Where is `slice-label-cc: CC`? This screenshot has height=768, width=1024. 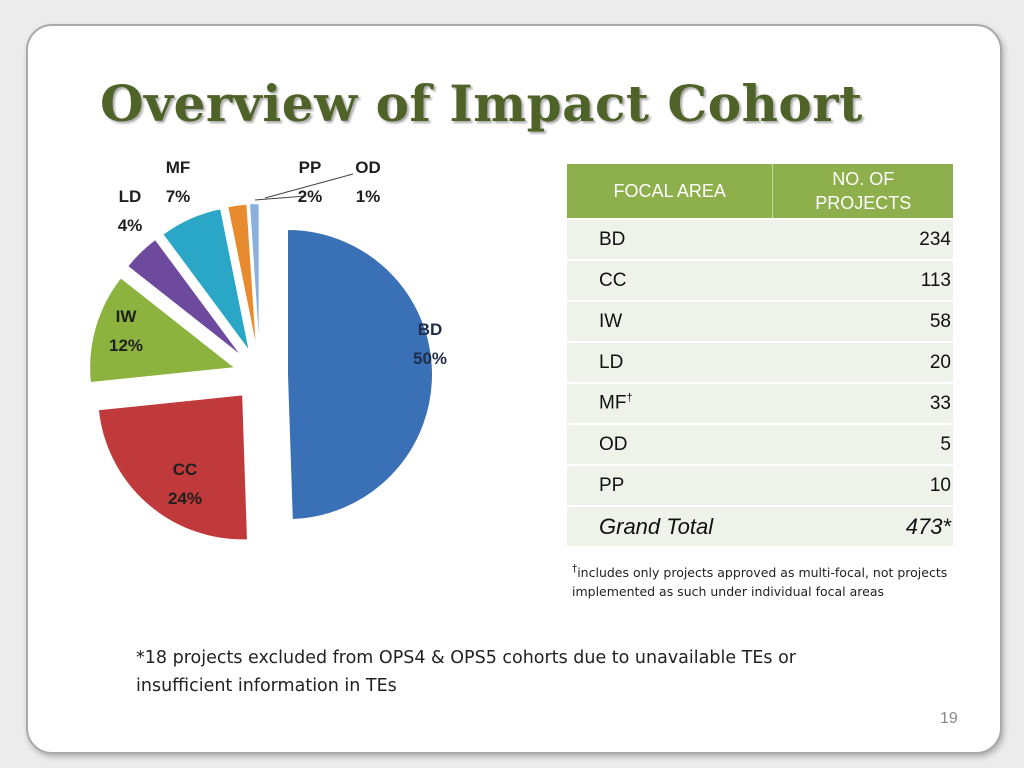
slice-label-cc: CC is located at coordinates (185, 469).